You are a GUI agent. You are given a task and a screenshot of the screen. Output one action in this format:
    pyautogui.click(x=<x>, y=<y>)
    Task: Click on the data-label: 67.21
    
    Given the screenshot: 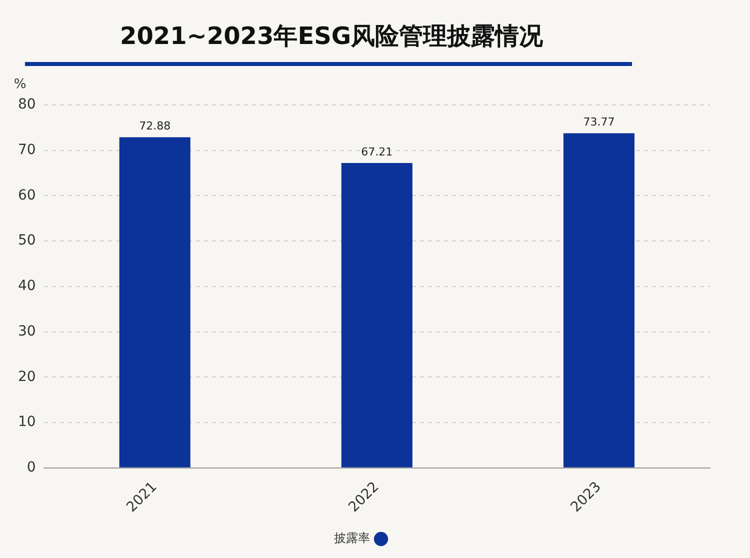 What is the action you would take?
    pyautogui.click(x=377, y=151)
    